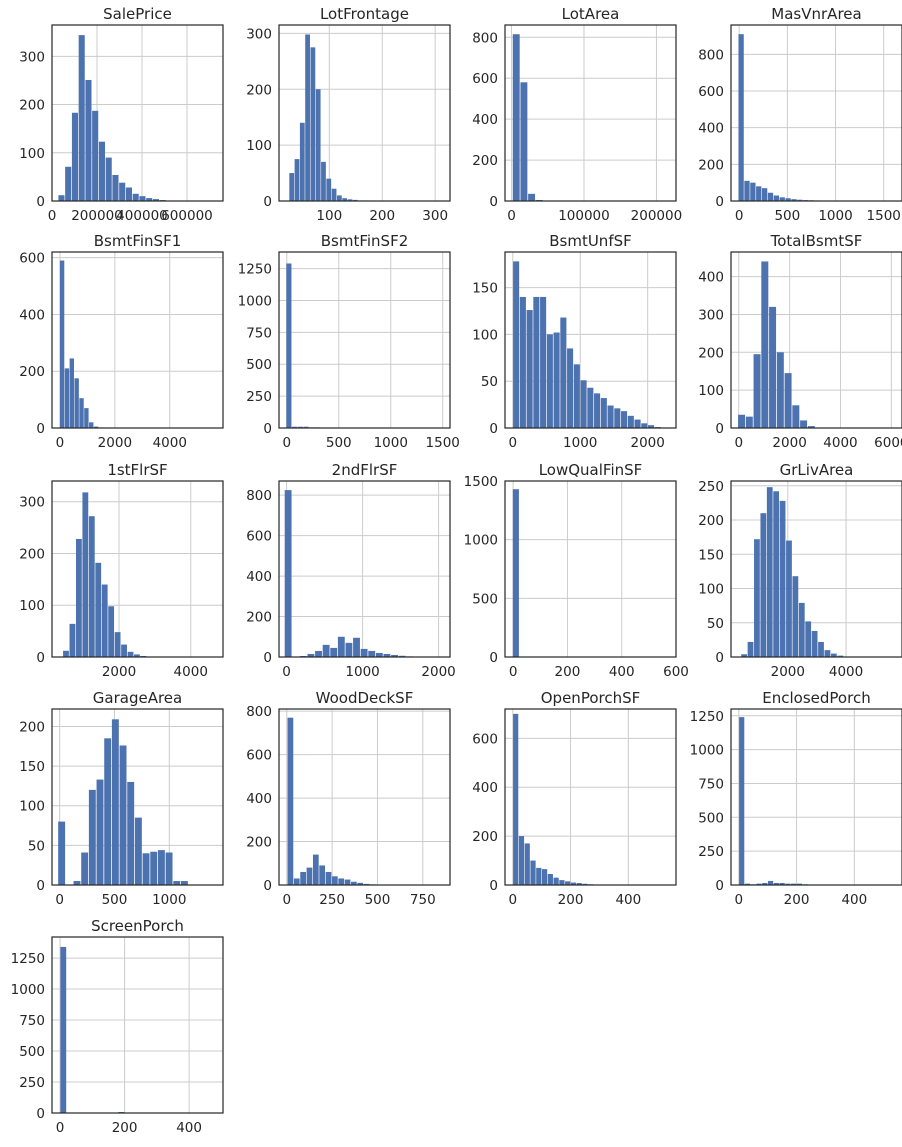 This screenshot has height=1147, width=902. What do you see at coordinates (364, 14) in the screenshot?
I see `chart-title: LotFrontage` at bounding box center [364, 14].